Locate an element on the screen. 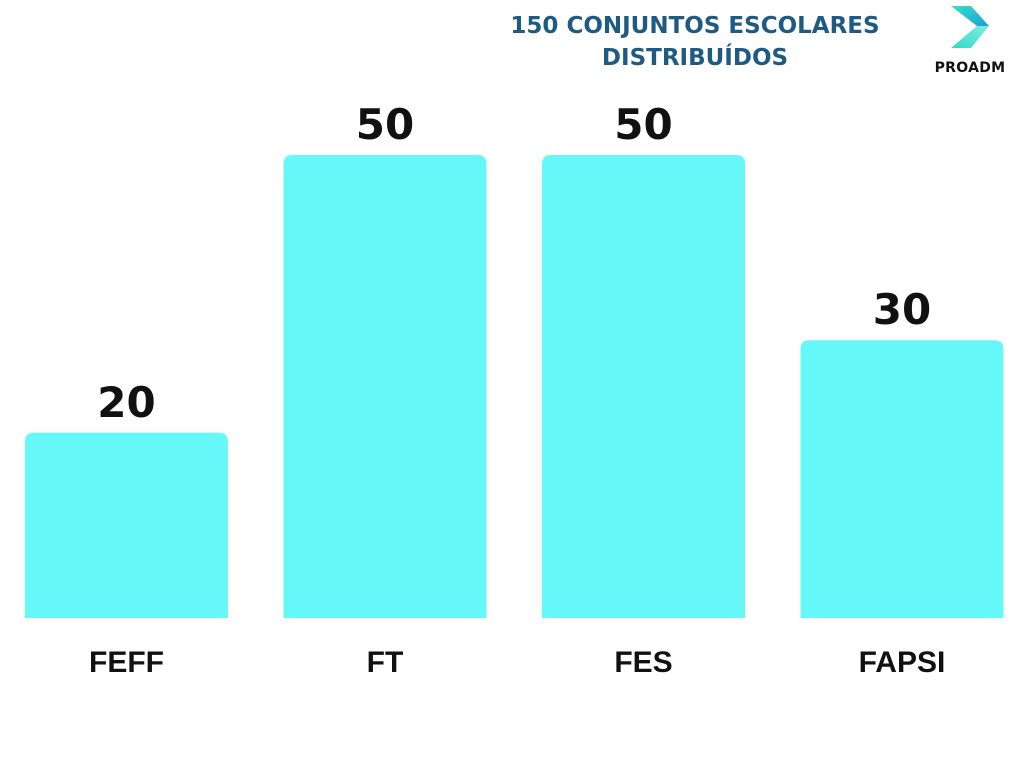 The image size is (1024, 768). chart-title: 150 CONJUNTOS ESCOLARES DISTRIBUÍDOS is located at coordinates (695, 42).